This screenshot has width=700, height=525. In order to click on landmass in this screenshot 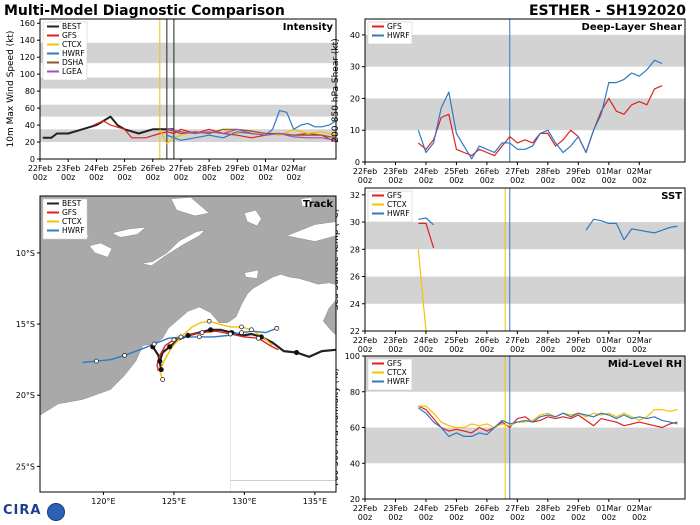, I will do `click(306, 202)`.